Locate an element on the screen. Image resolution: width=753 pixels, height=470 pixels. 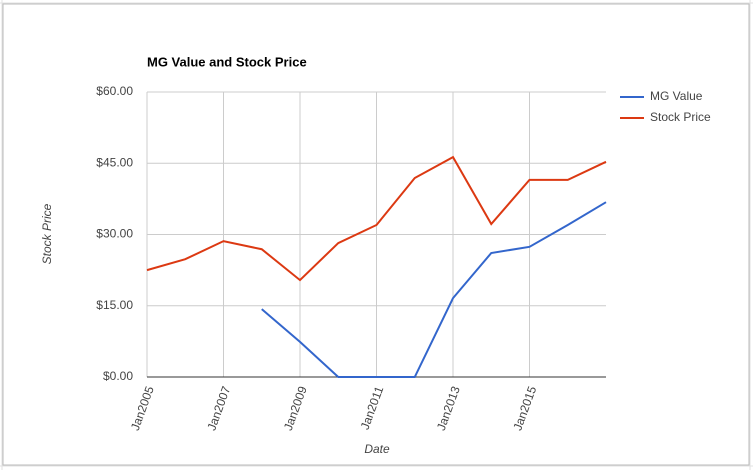
y-tick-label: $45.00 is located at coordinates (114, 162).